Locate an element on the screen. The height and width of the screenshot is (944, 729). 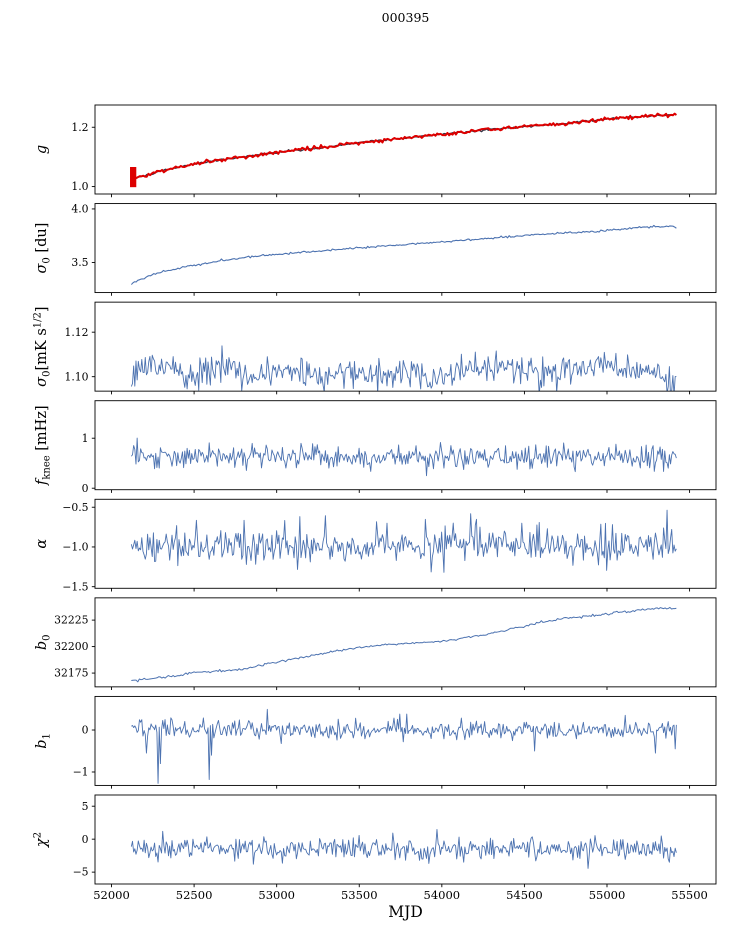
panel-sigma0-mK-data is located at coordinates (403, 368).